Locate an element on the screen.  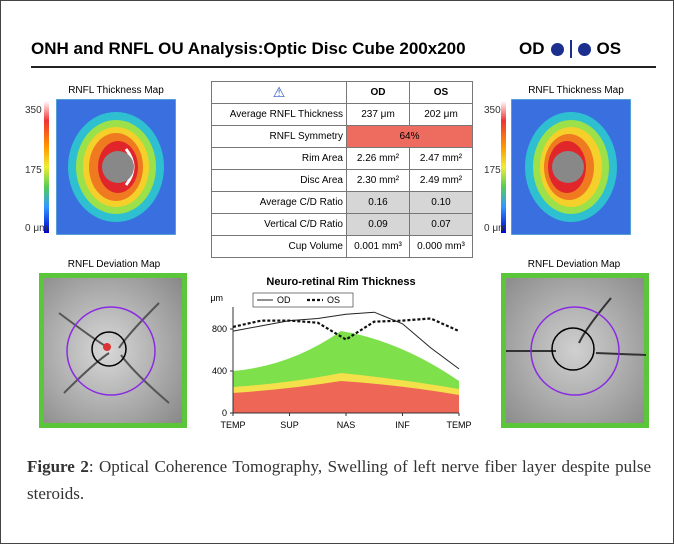
table-row: Vertical C/D Ratio 0.09 0.07 is located at coordinates (342, 224).